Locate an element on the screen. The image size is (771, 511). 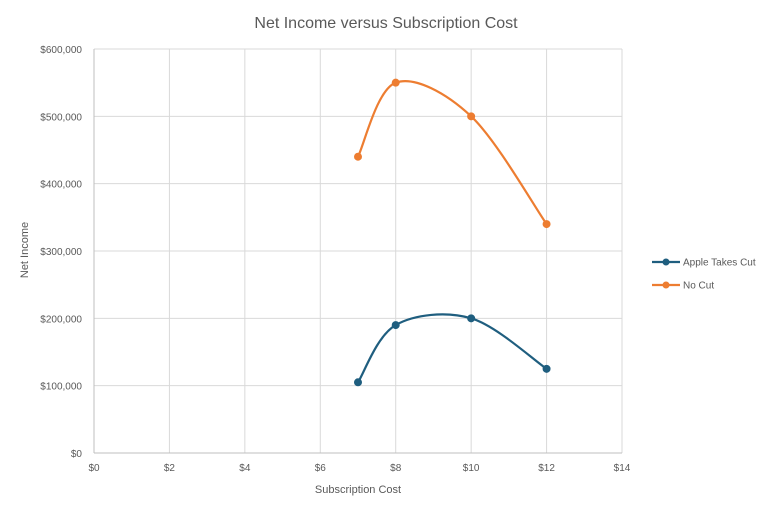
x-tick-label: $0 is located at coordinates (94, 468).